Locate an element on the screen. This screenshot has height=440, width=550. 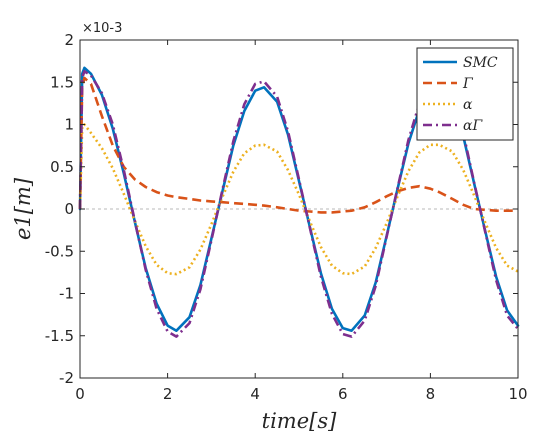
x-tick-label: 10 is located at coordinates (517, 394).